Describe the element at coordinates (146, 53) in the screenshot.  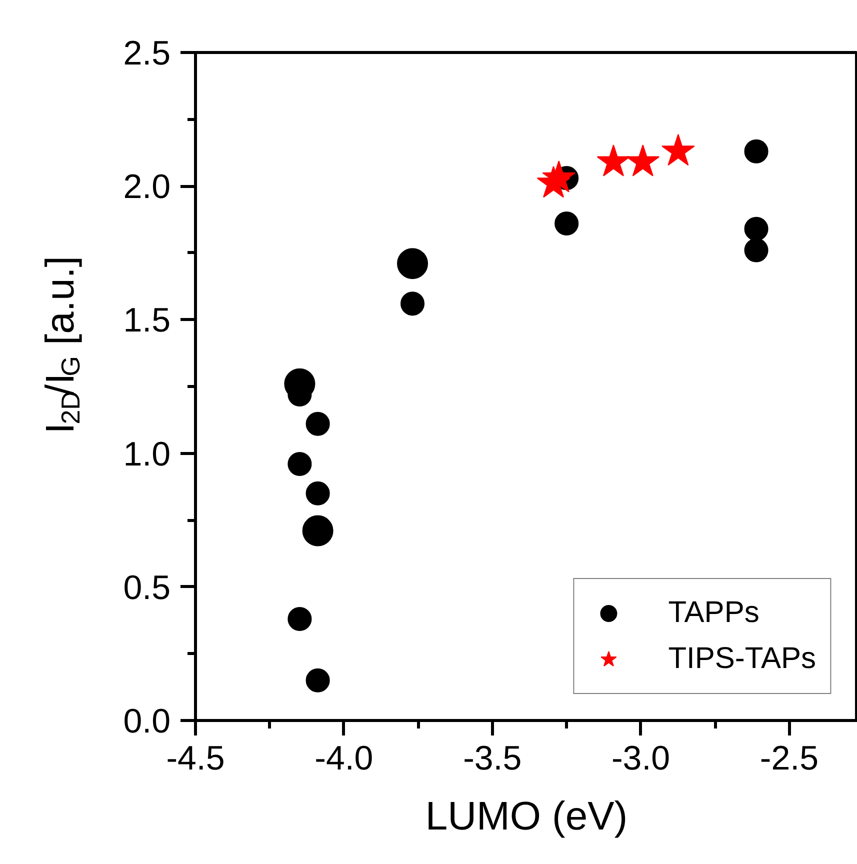
I see `y-tick-label: 2.5` at that location.